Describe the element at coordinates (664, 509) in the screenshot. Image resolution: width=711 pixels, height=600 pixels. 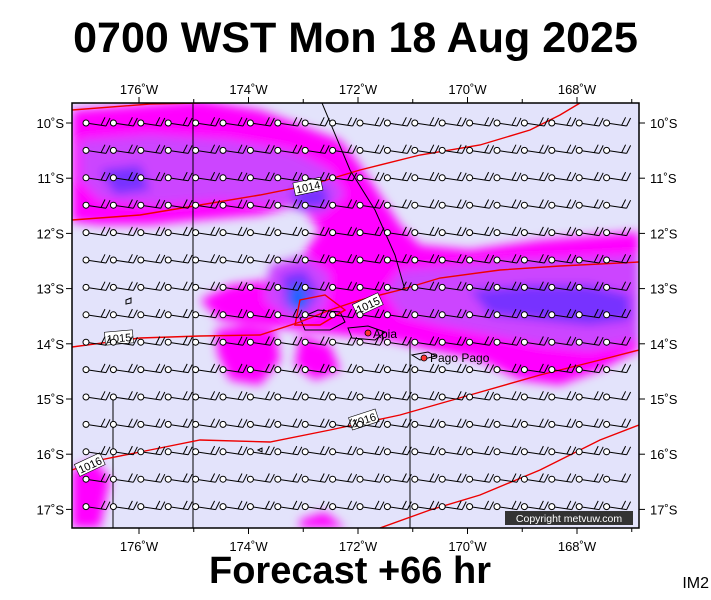
I see `lat-label-right: 17˚S` at that location.